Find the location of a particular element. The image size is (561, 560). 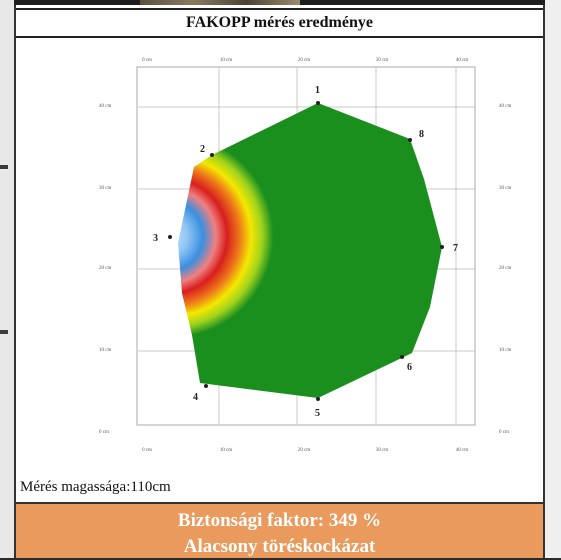

sensor-label: 5 is located at coordinates (317, 413).